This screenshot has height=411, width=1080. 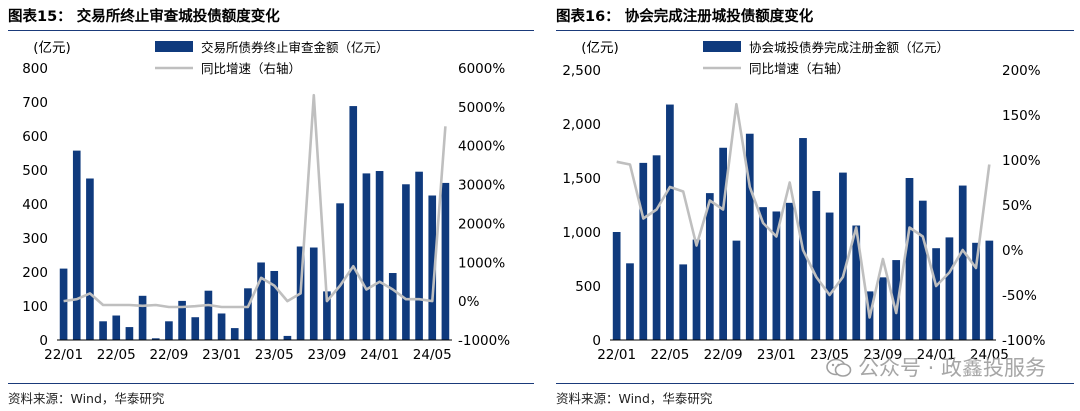 What do you see at coordinates (144, 17) in the screenshot?
I see `figure-title: 图表15： 交易所终止审查城投债额度变化` at bounding box center [144, 17].